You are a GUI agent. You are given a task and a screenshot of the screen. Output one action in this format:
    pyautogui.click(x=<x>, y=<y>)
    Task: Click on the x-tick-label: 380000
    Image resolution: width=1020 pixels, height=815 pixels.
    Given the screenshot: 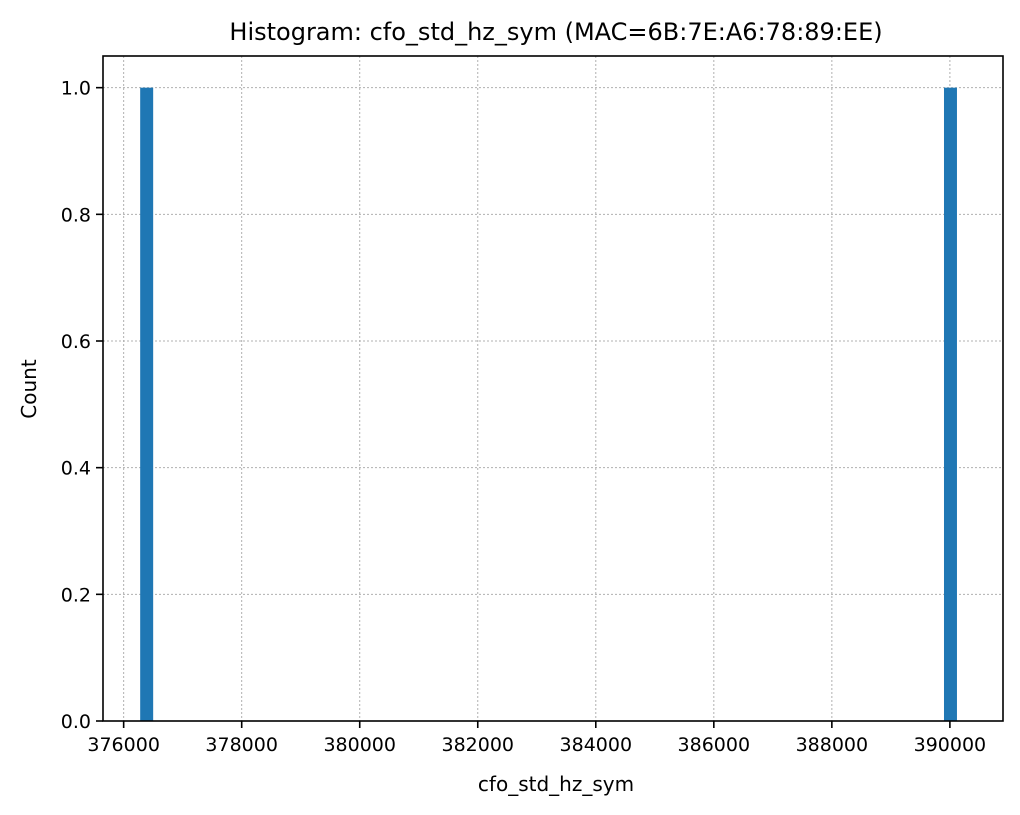 What is the action you would take?
    pyautogui.click(x=359, y=745)
    